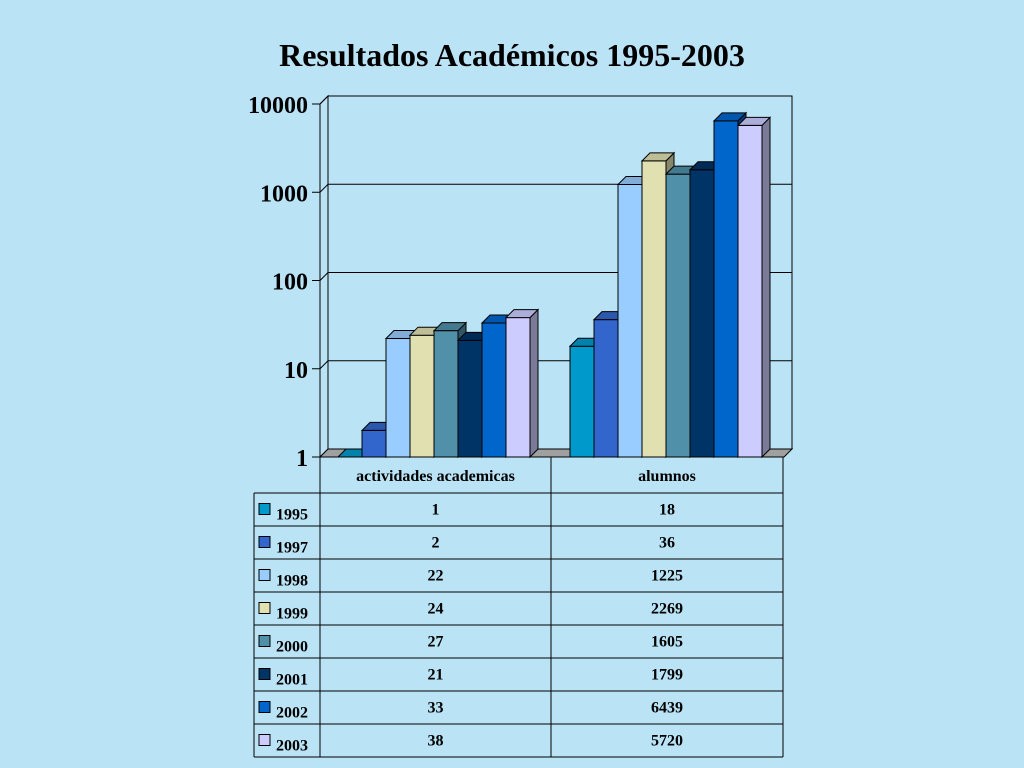  What do you see at coordinates (667, 708) in the screenshot?
I see `table-cell: 6439` at bounding box center [667, 708].